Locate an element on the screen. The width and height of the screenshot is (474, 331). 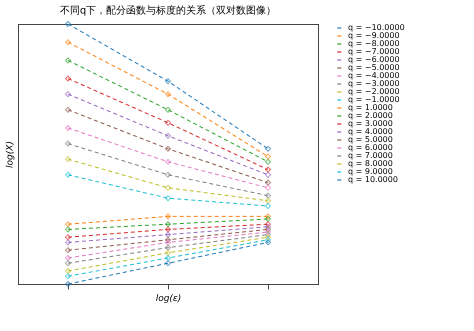
legend-label: q = −3.0000 is located at coordinates (374, 83).